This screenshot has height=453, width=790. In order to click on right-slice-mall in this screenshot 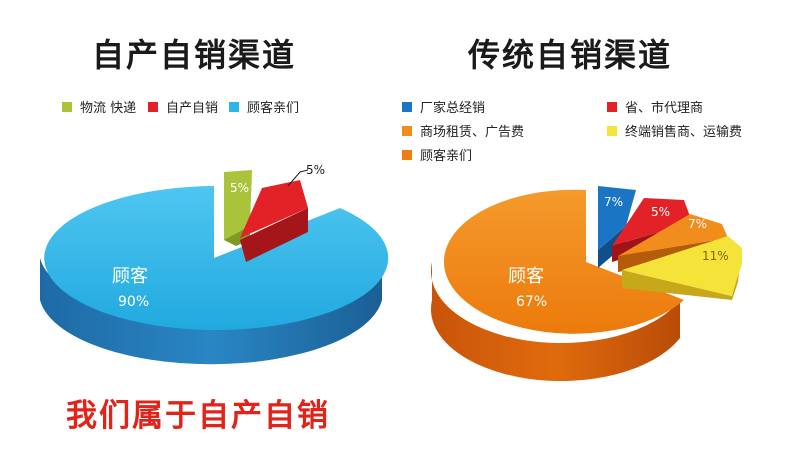, I will do `click(673, 235)`.